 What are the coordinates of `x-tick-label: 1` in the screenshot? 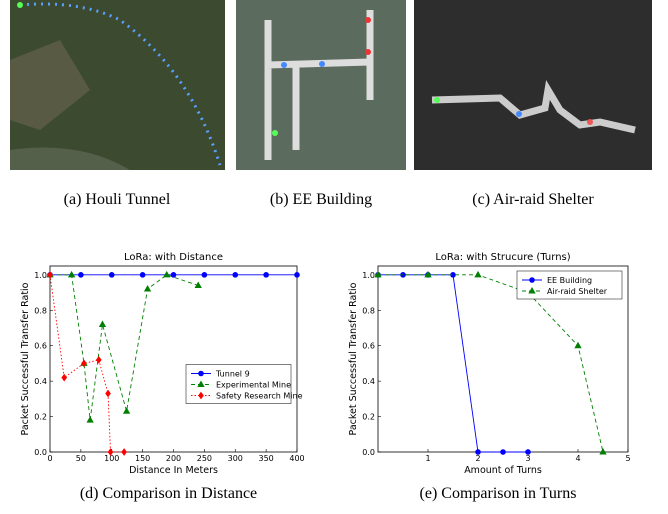 It's located at (427, 458).